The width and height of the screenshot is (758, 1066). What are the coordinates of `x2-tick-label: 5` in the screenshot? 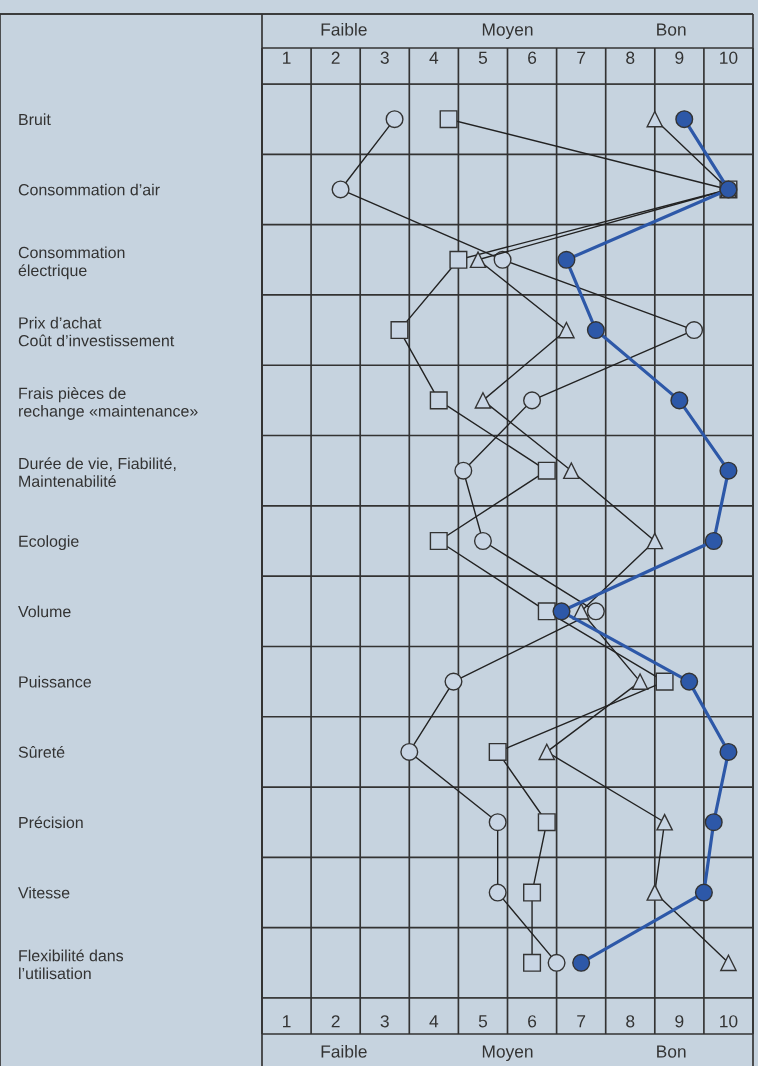 It's located at (483, 57).